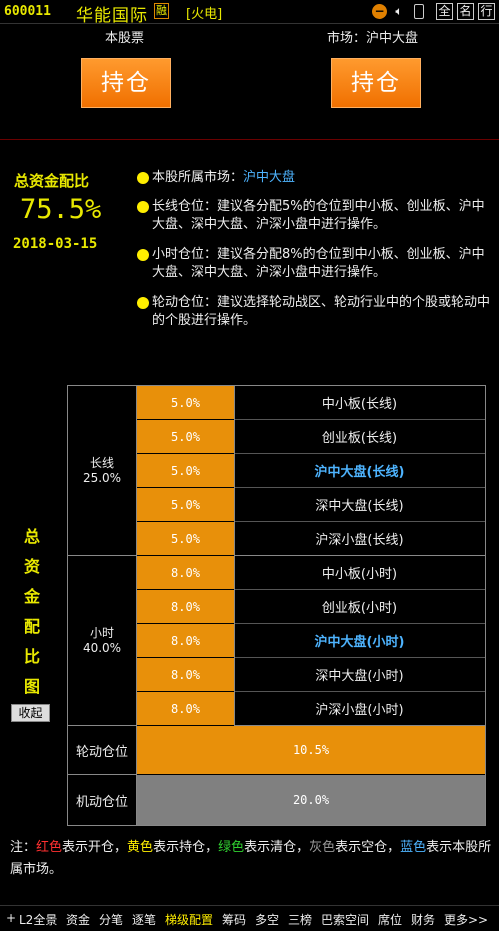 The width and height of the screenshot is (499, 931). Describe the element at coordinates (311, 800) in the screenshot. I see `flex-pct: 20.0%` at that location.